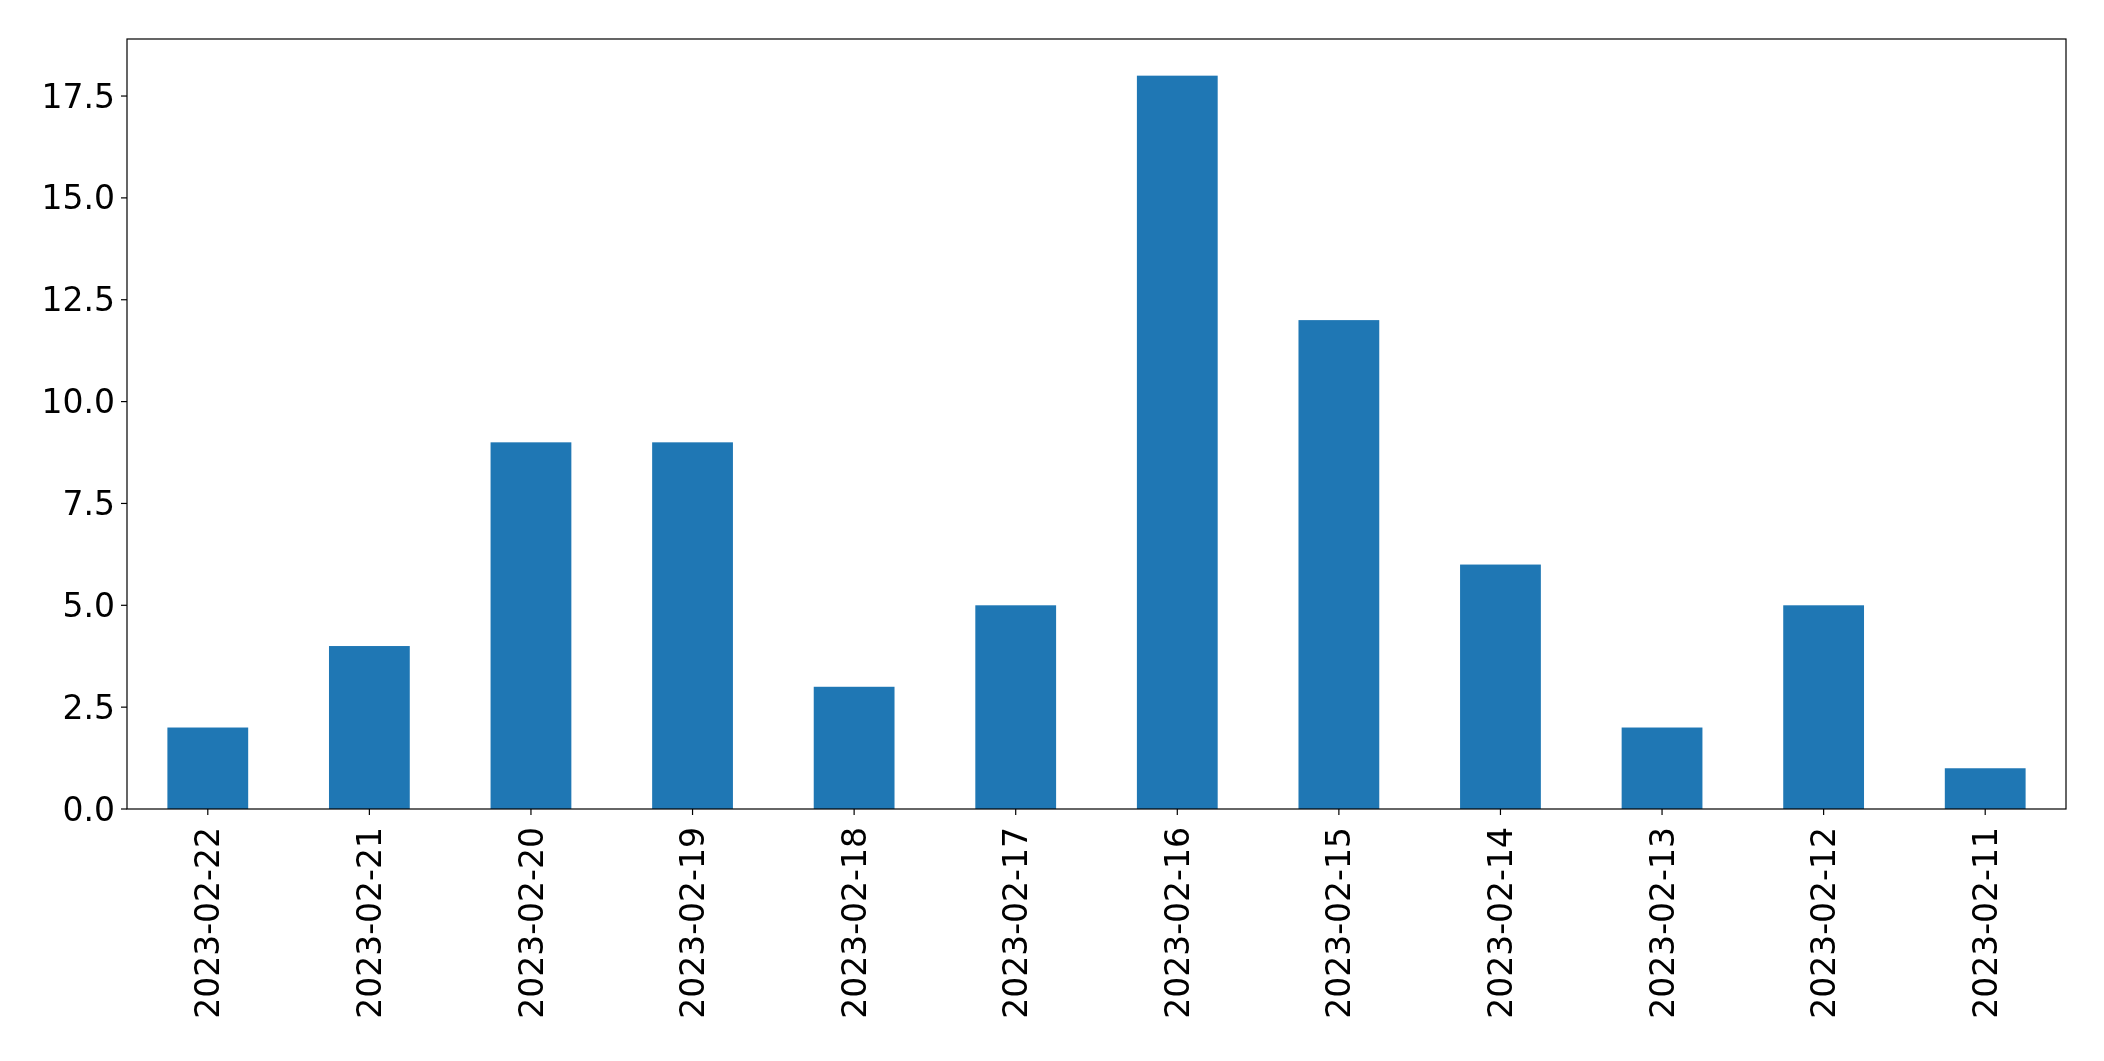 The height and width of the screenshot is (1061, 2104). Describe the element at coordinates (1016, 923) in the screenshot. I see `x-tick-label: 2023-02-17` at that location.